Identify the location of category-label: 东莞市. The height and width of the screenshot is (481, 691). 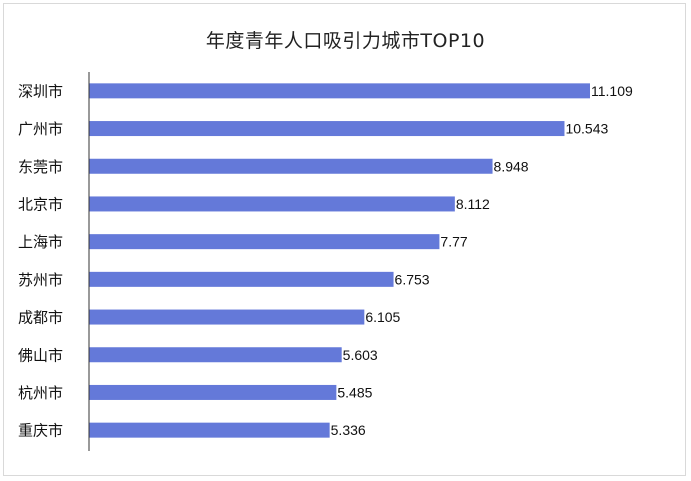
(40, 167).